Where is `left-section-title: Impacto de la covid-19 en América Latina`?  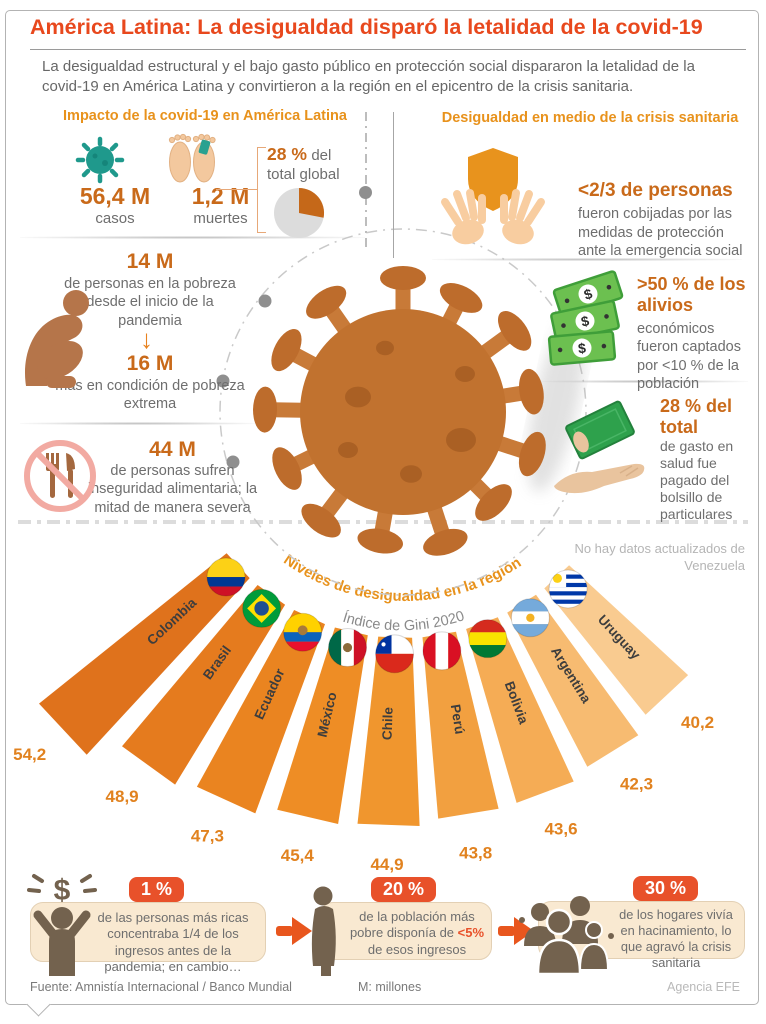 left-section-title: Impacto de la covid-19 en América Latina is located at coordinates (205, 116).